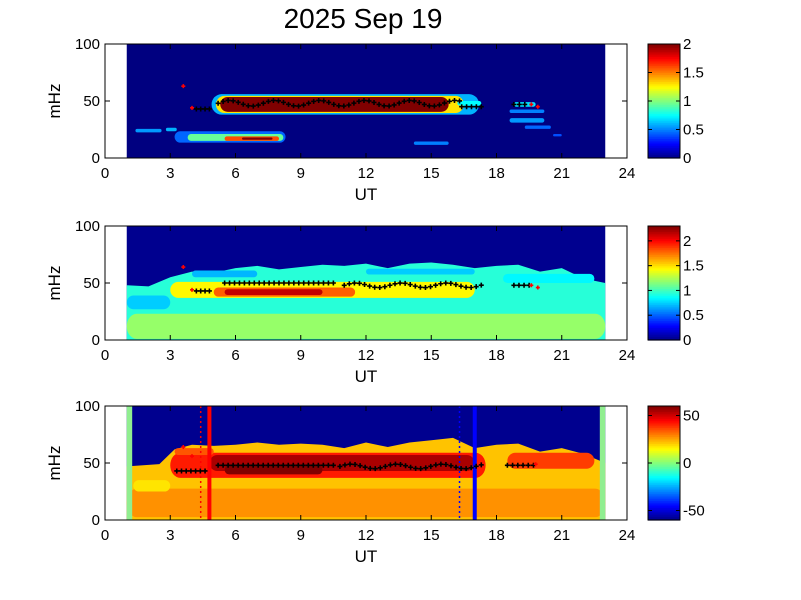 This screenshot has width=801, height=600. What do you see at coordinates (687, 340) in the screenshot?
I see `colorbar-tick-label: 0` at bounding box center [687, 340].